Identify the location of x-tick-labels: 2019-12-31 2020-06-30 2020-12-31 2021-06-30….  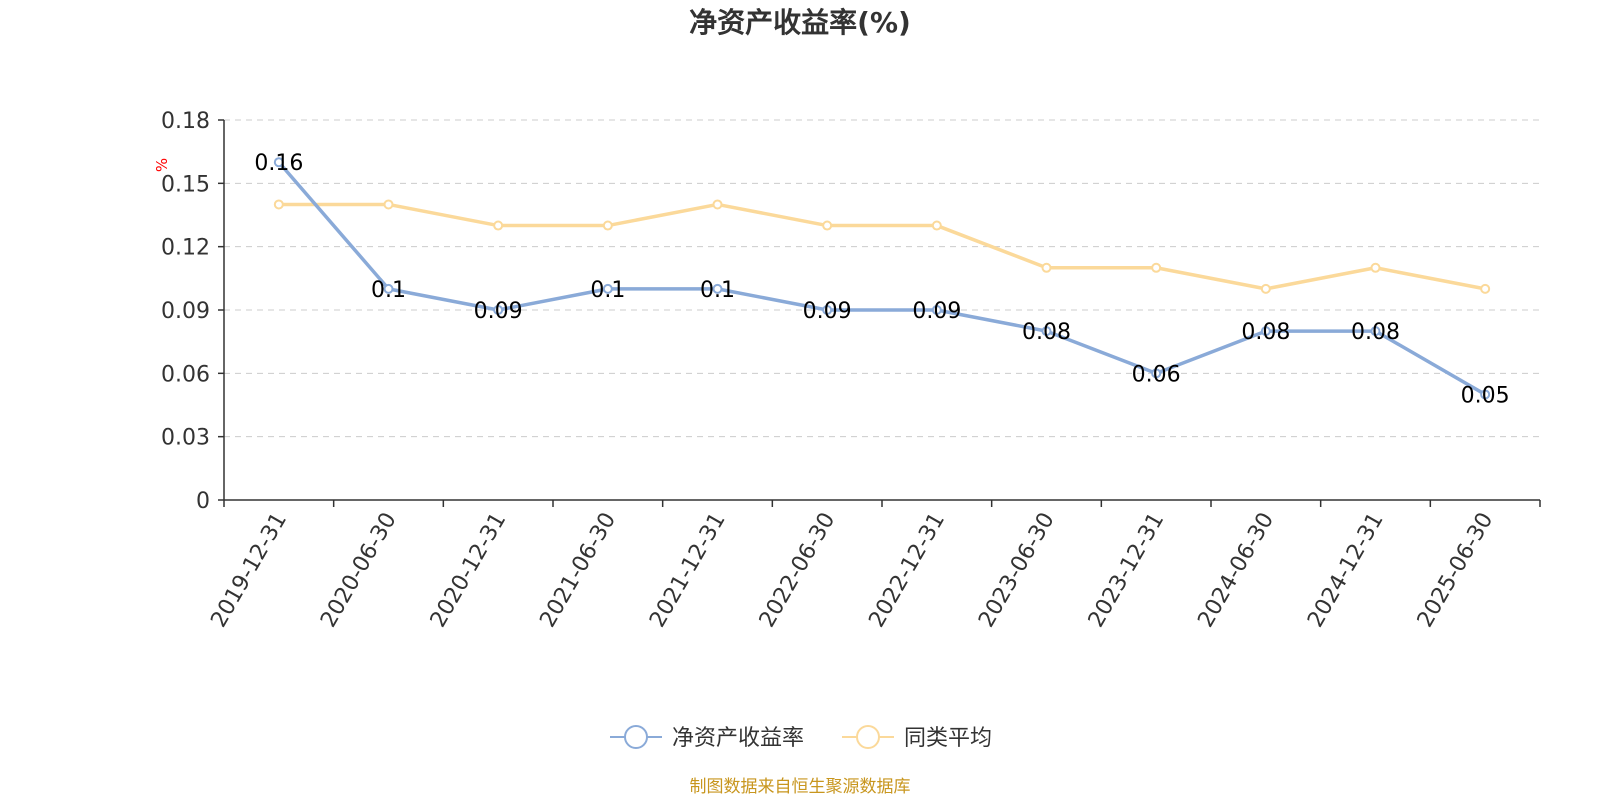
(852, 570).